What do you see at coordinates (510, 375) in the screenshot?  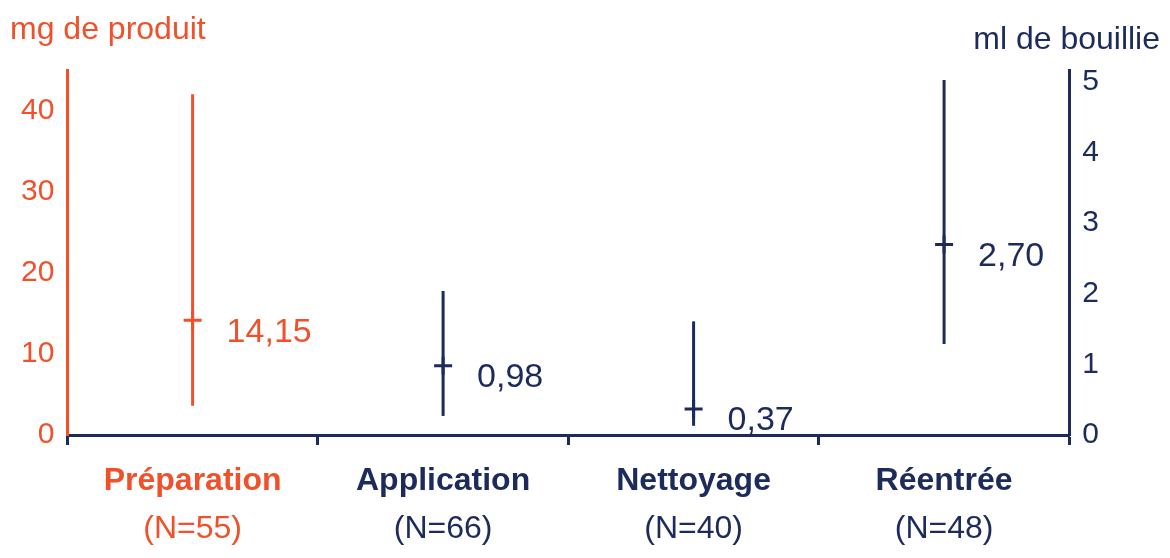 I see `data-label: 0,98` at bounding box center [510, 375].